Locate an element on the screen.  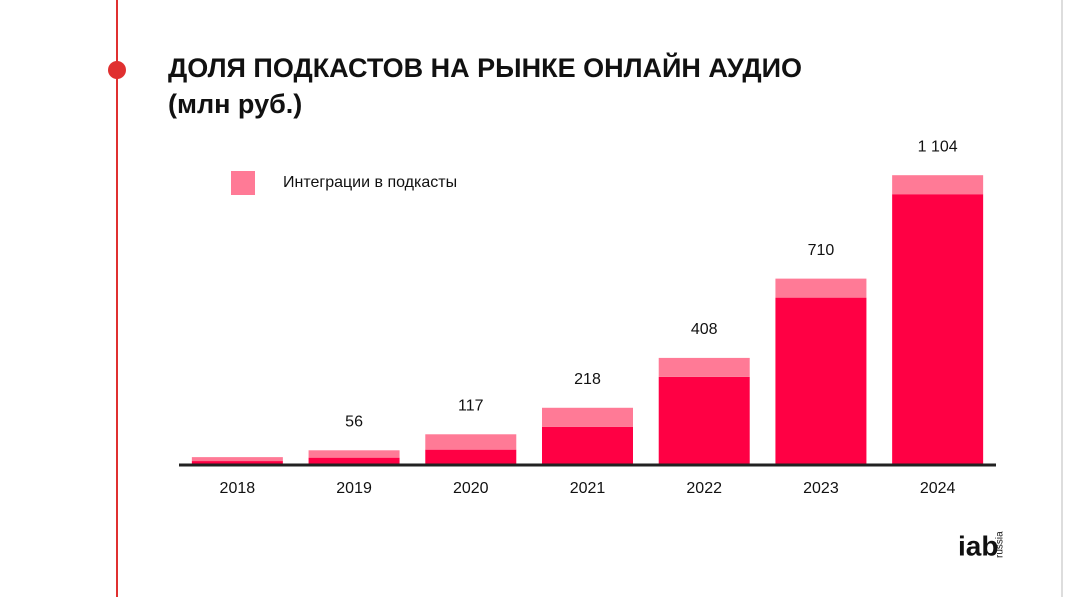
x-tick-label: 2023 is located at coordinates (821, 488).